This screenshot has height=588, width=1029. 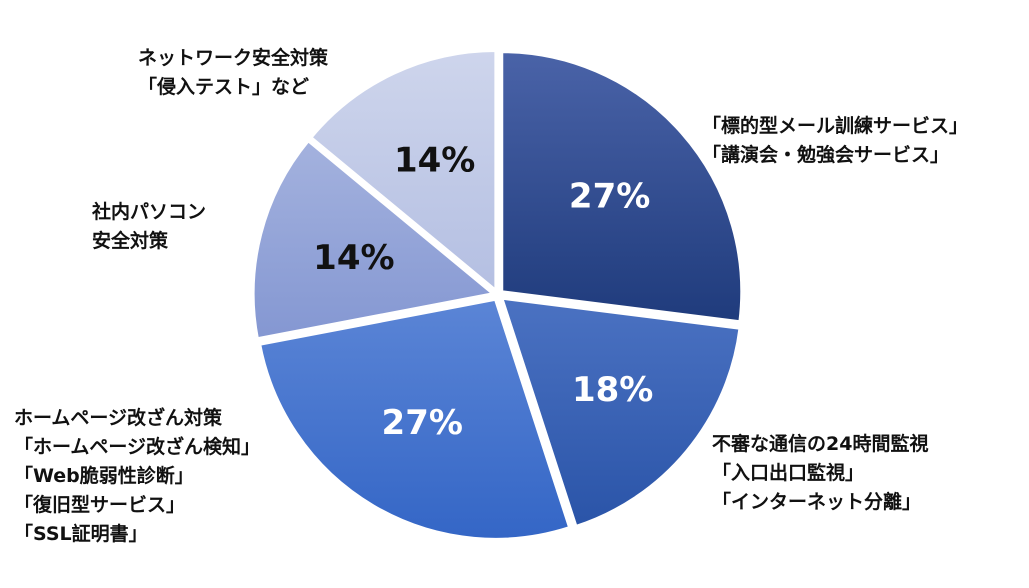 What do you see at coordinates (422, 423) in the screenshot?
I see `pie-value-label-website-tamper: 27%` at bounding box center [422, 423].